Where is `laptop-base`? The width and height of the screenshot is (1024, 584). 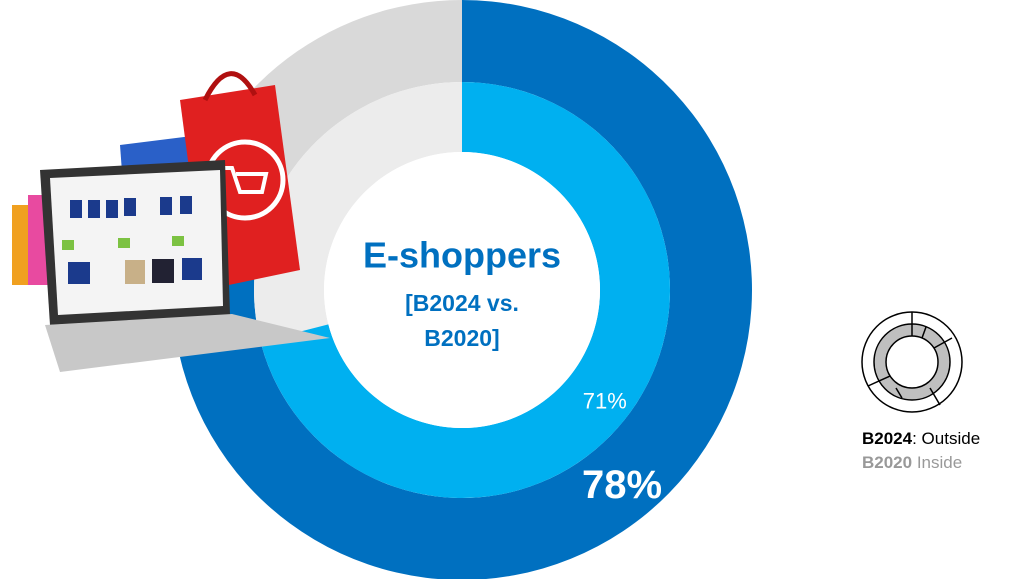
laptop-base is located at coordinates (187, 343).